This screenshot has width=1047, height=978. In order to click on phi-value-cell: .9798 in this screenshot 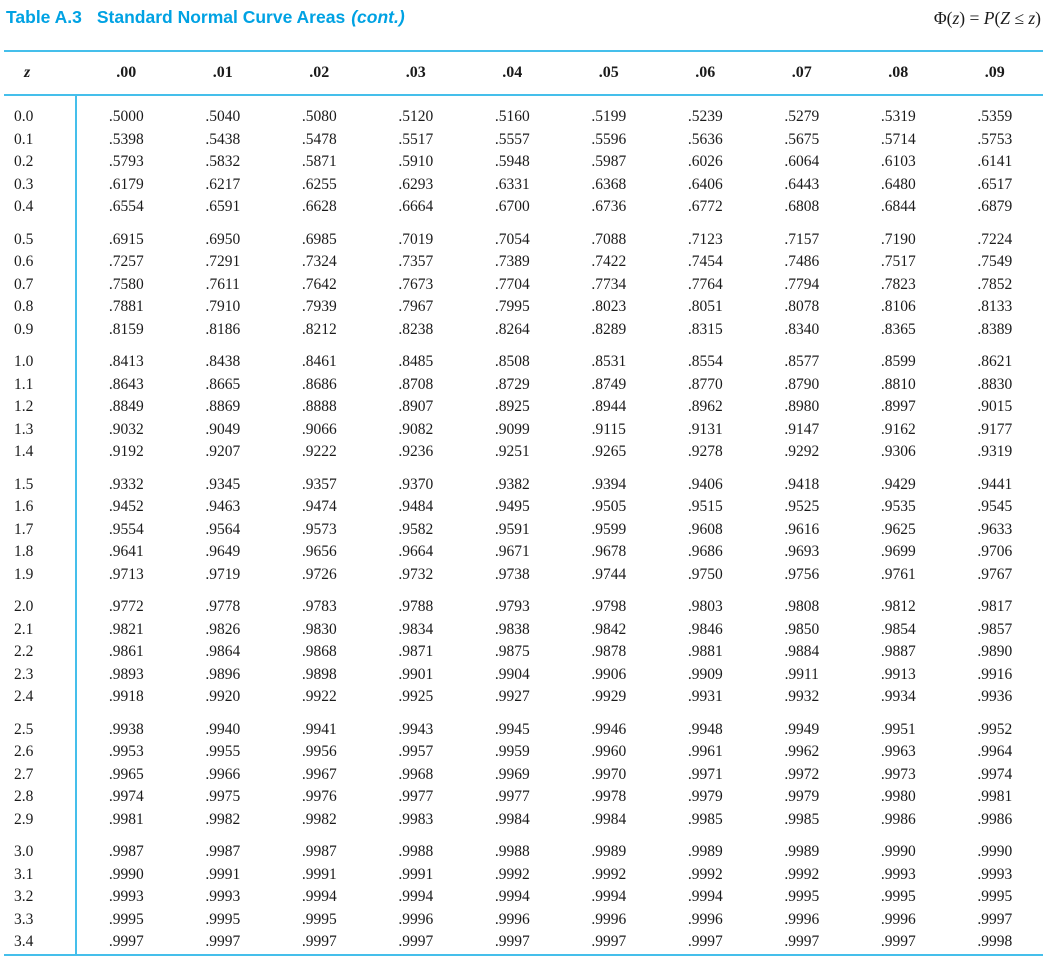, I will do `click(609, 607)`.